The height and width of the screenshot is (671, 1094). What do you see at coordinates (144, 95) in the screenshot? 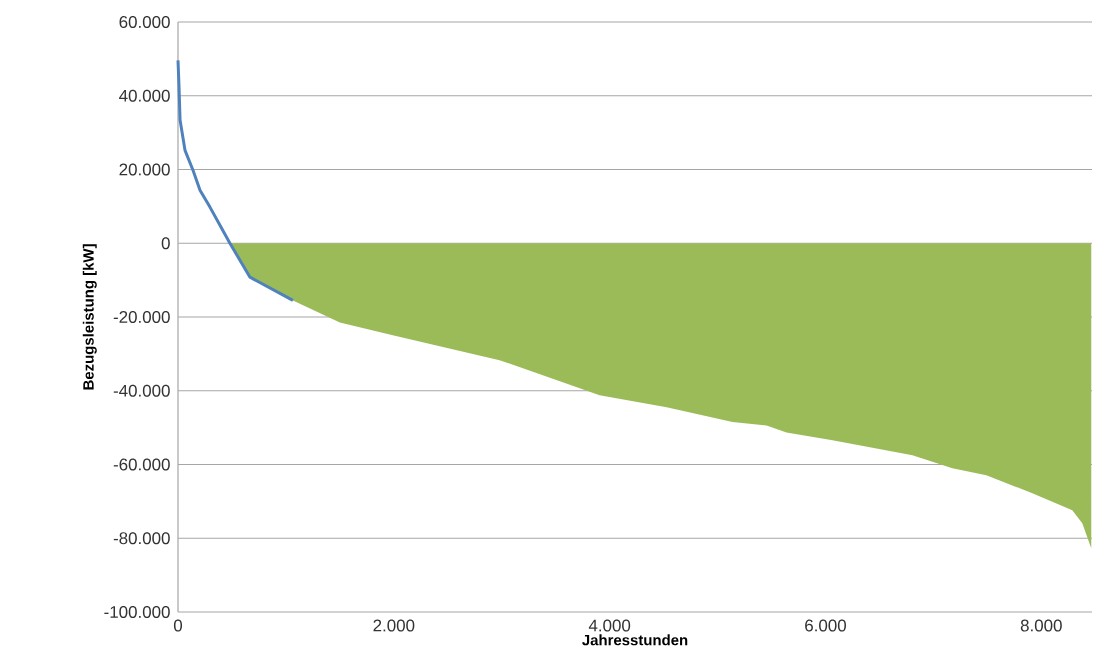
I see `y-tick-label: 40.000` at bounding box center [144, 95].